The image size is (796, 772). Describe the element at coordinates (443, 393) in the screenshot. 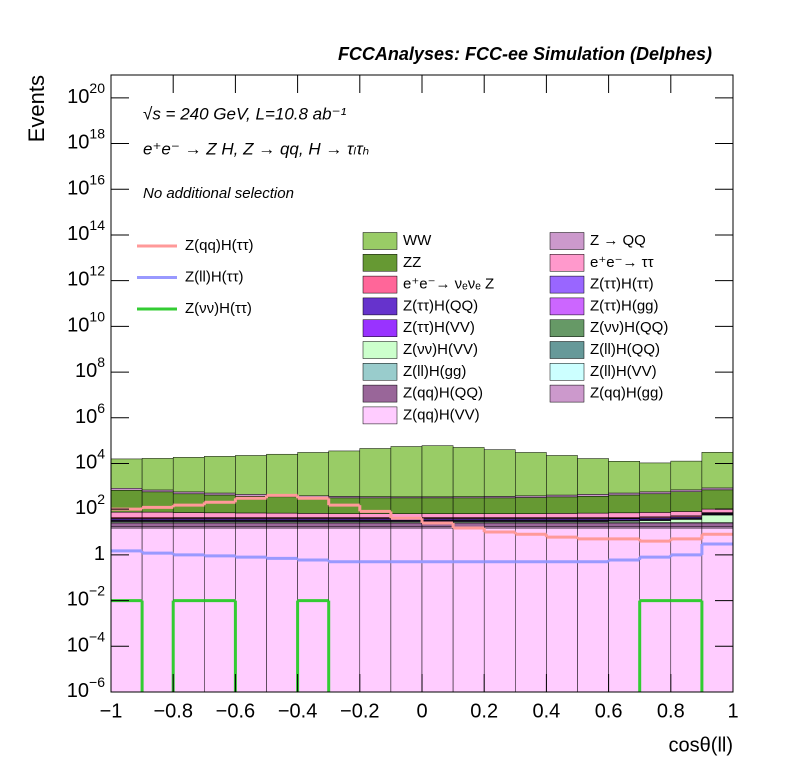

I see `legend-label: Z(qq)H(QQ)` at that location.